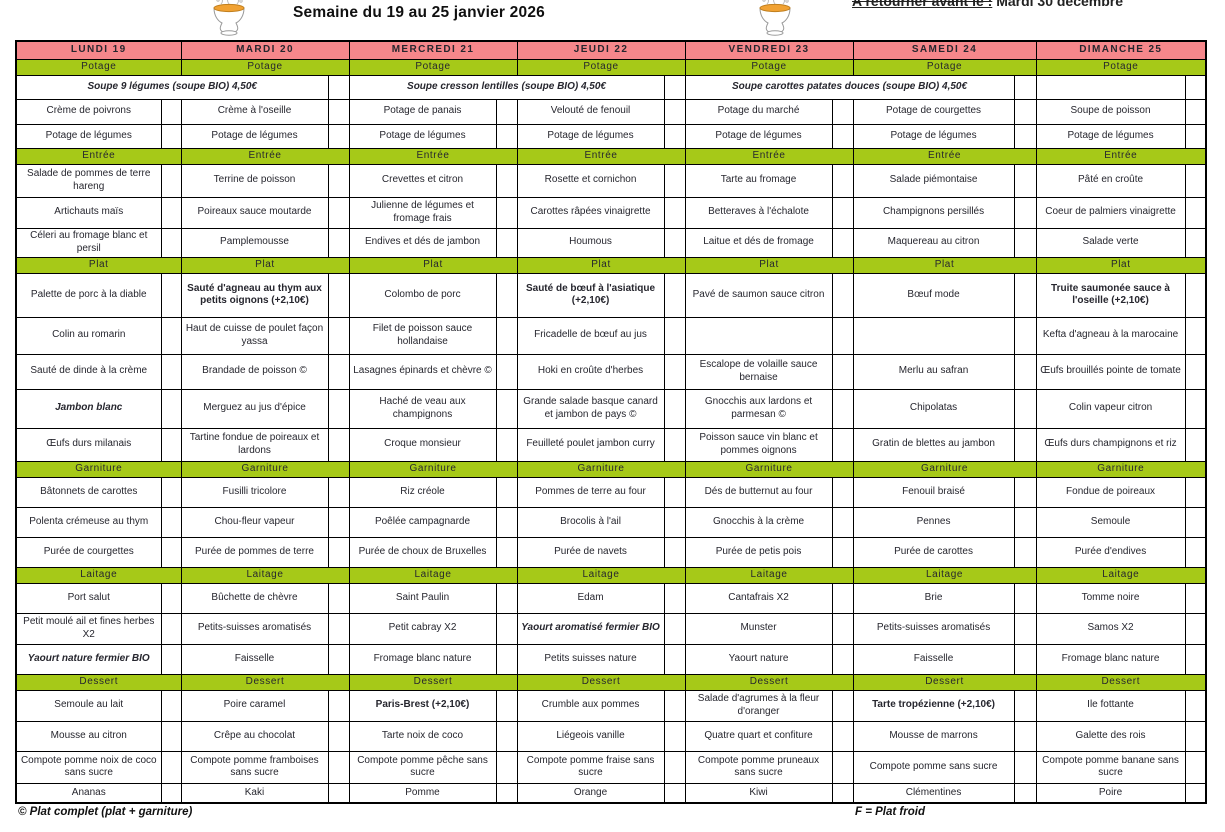 The width and height of the screenshot is (1225, 832). I want to click on menu-cell: Œufs brouillés pointe de tomate, so click(1110, 371).